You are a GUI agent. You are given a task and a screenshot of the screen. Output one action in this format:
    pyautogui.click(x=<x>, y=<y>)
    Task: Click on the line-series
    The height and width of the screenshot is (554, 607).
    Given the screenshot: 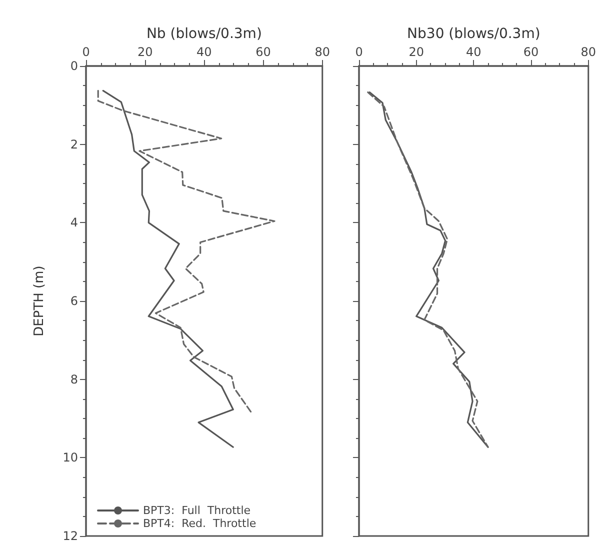 What is the action you would take?
    pyautogui.click(x=168, y=269)
    